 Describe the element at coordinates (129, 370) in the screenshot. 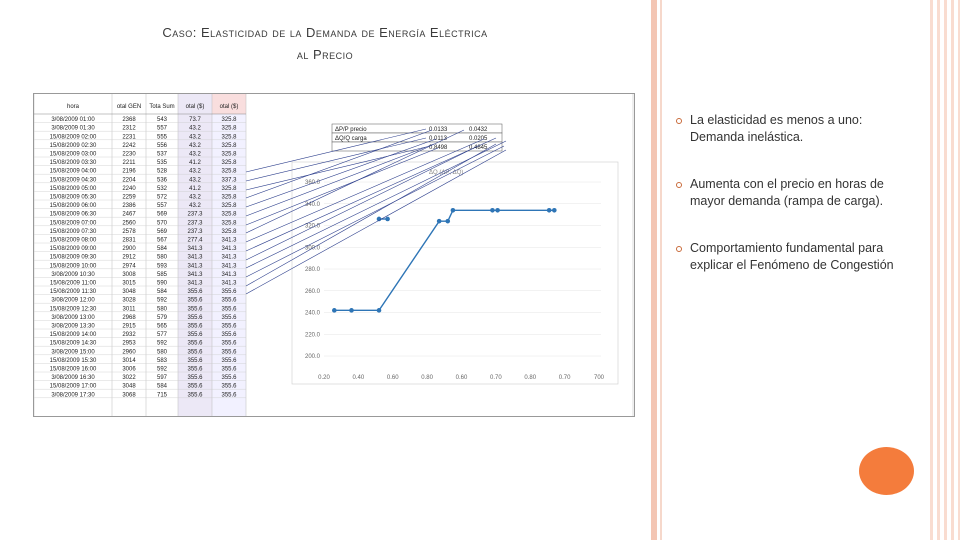

I see `table-cell: 3006` at that location.